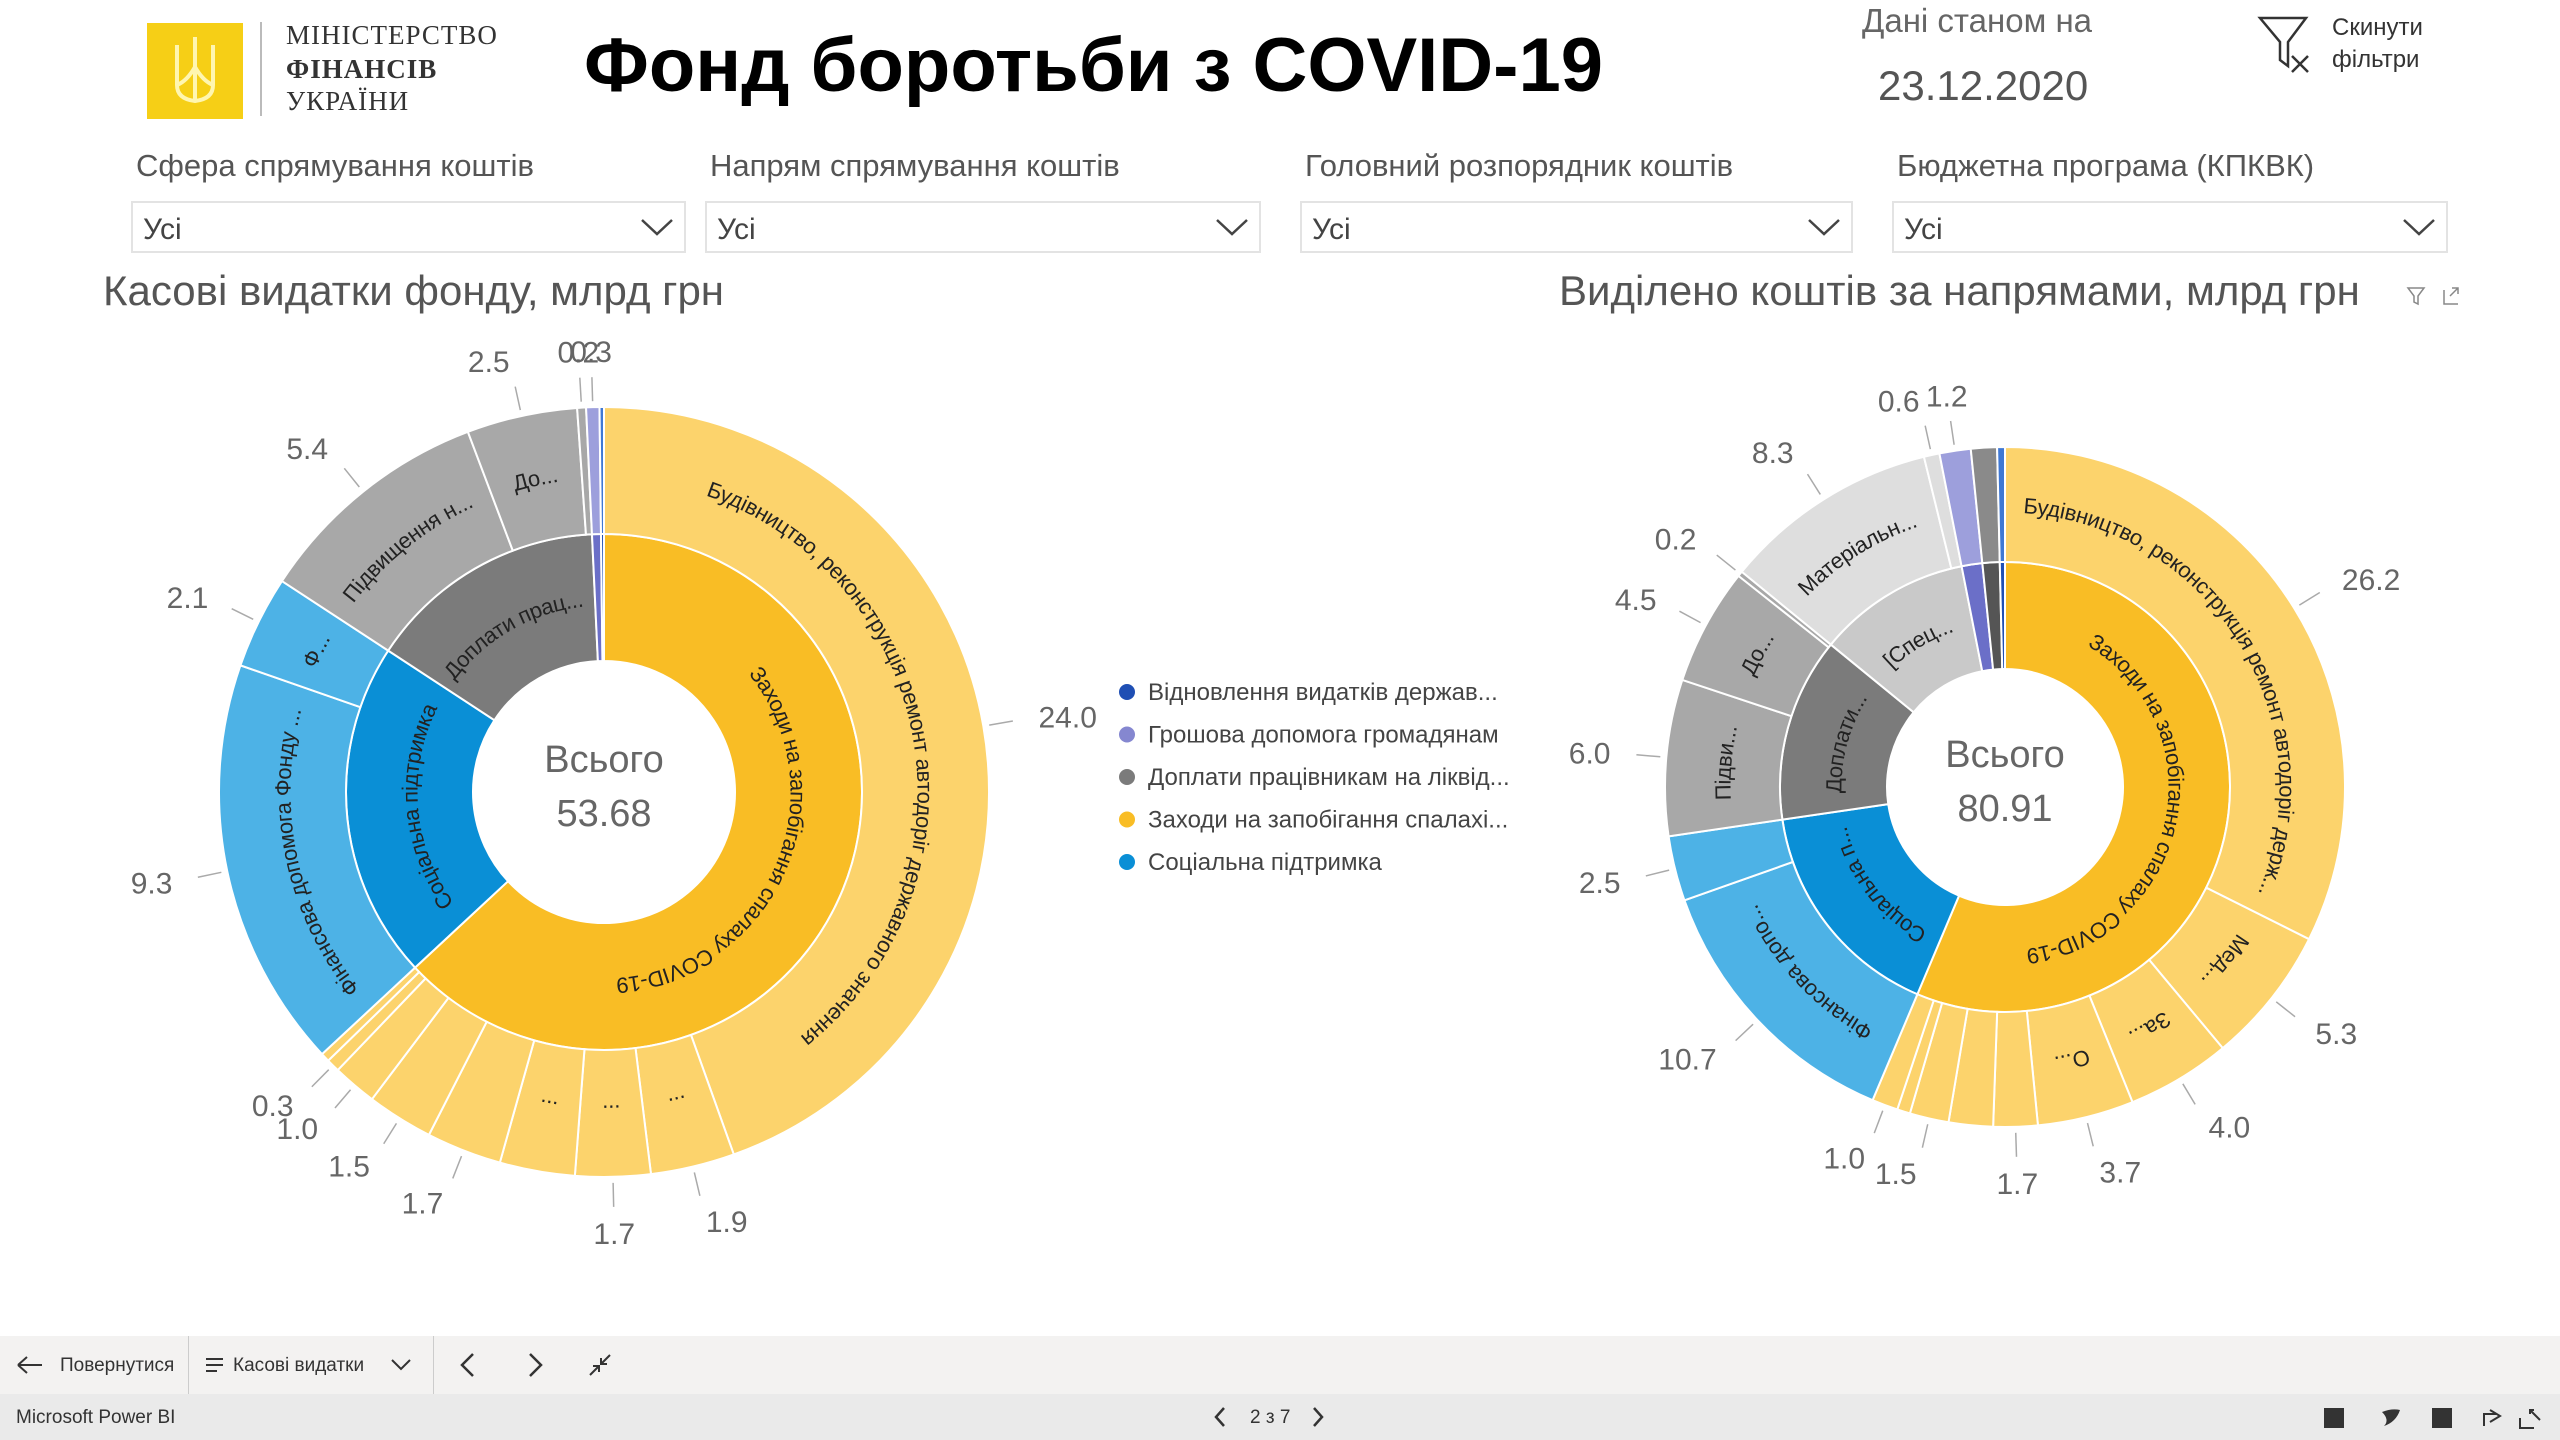  I want to click on share-icon, so click(2492, 1417).